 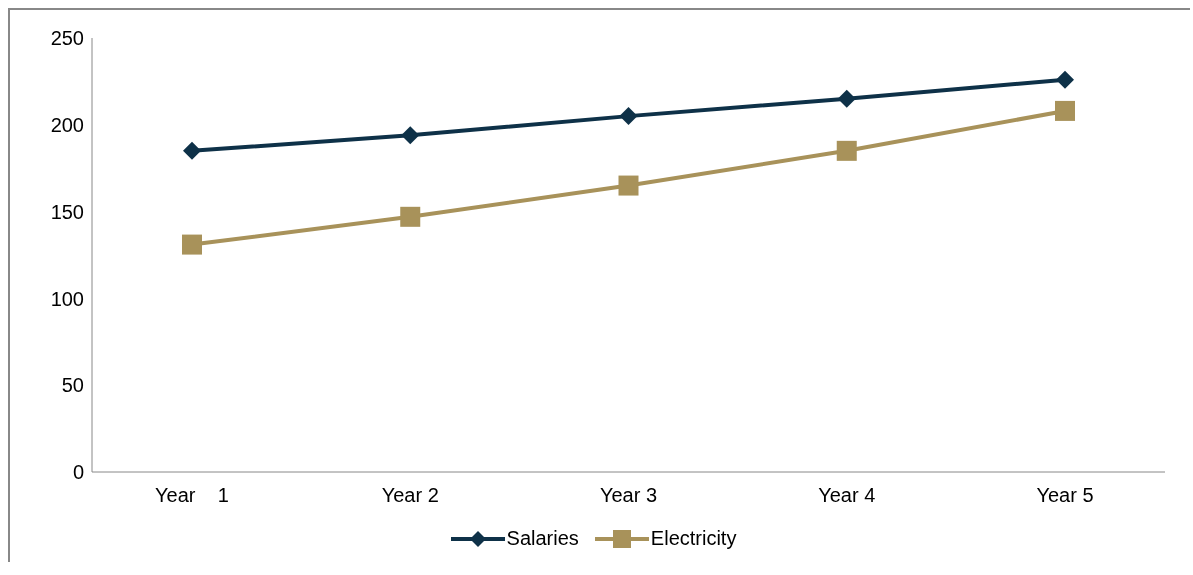 What do you see at coordinates (67, 298) in the screenshot?
I see `y-tick-label: 100` at bounding box center [67, 298].